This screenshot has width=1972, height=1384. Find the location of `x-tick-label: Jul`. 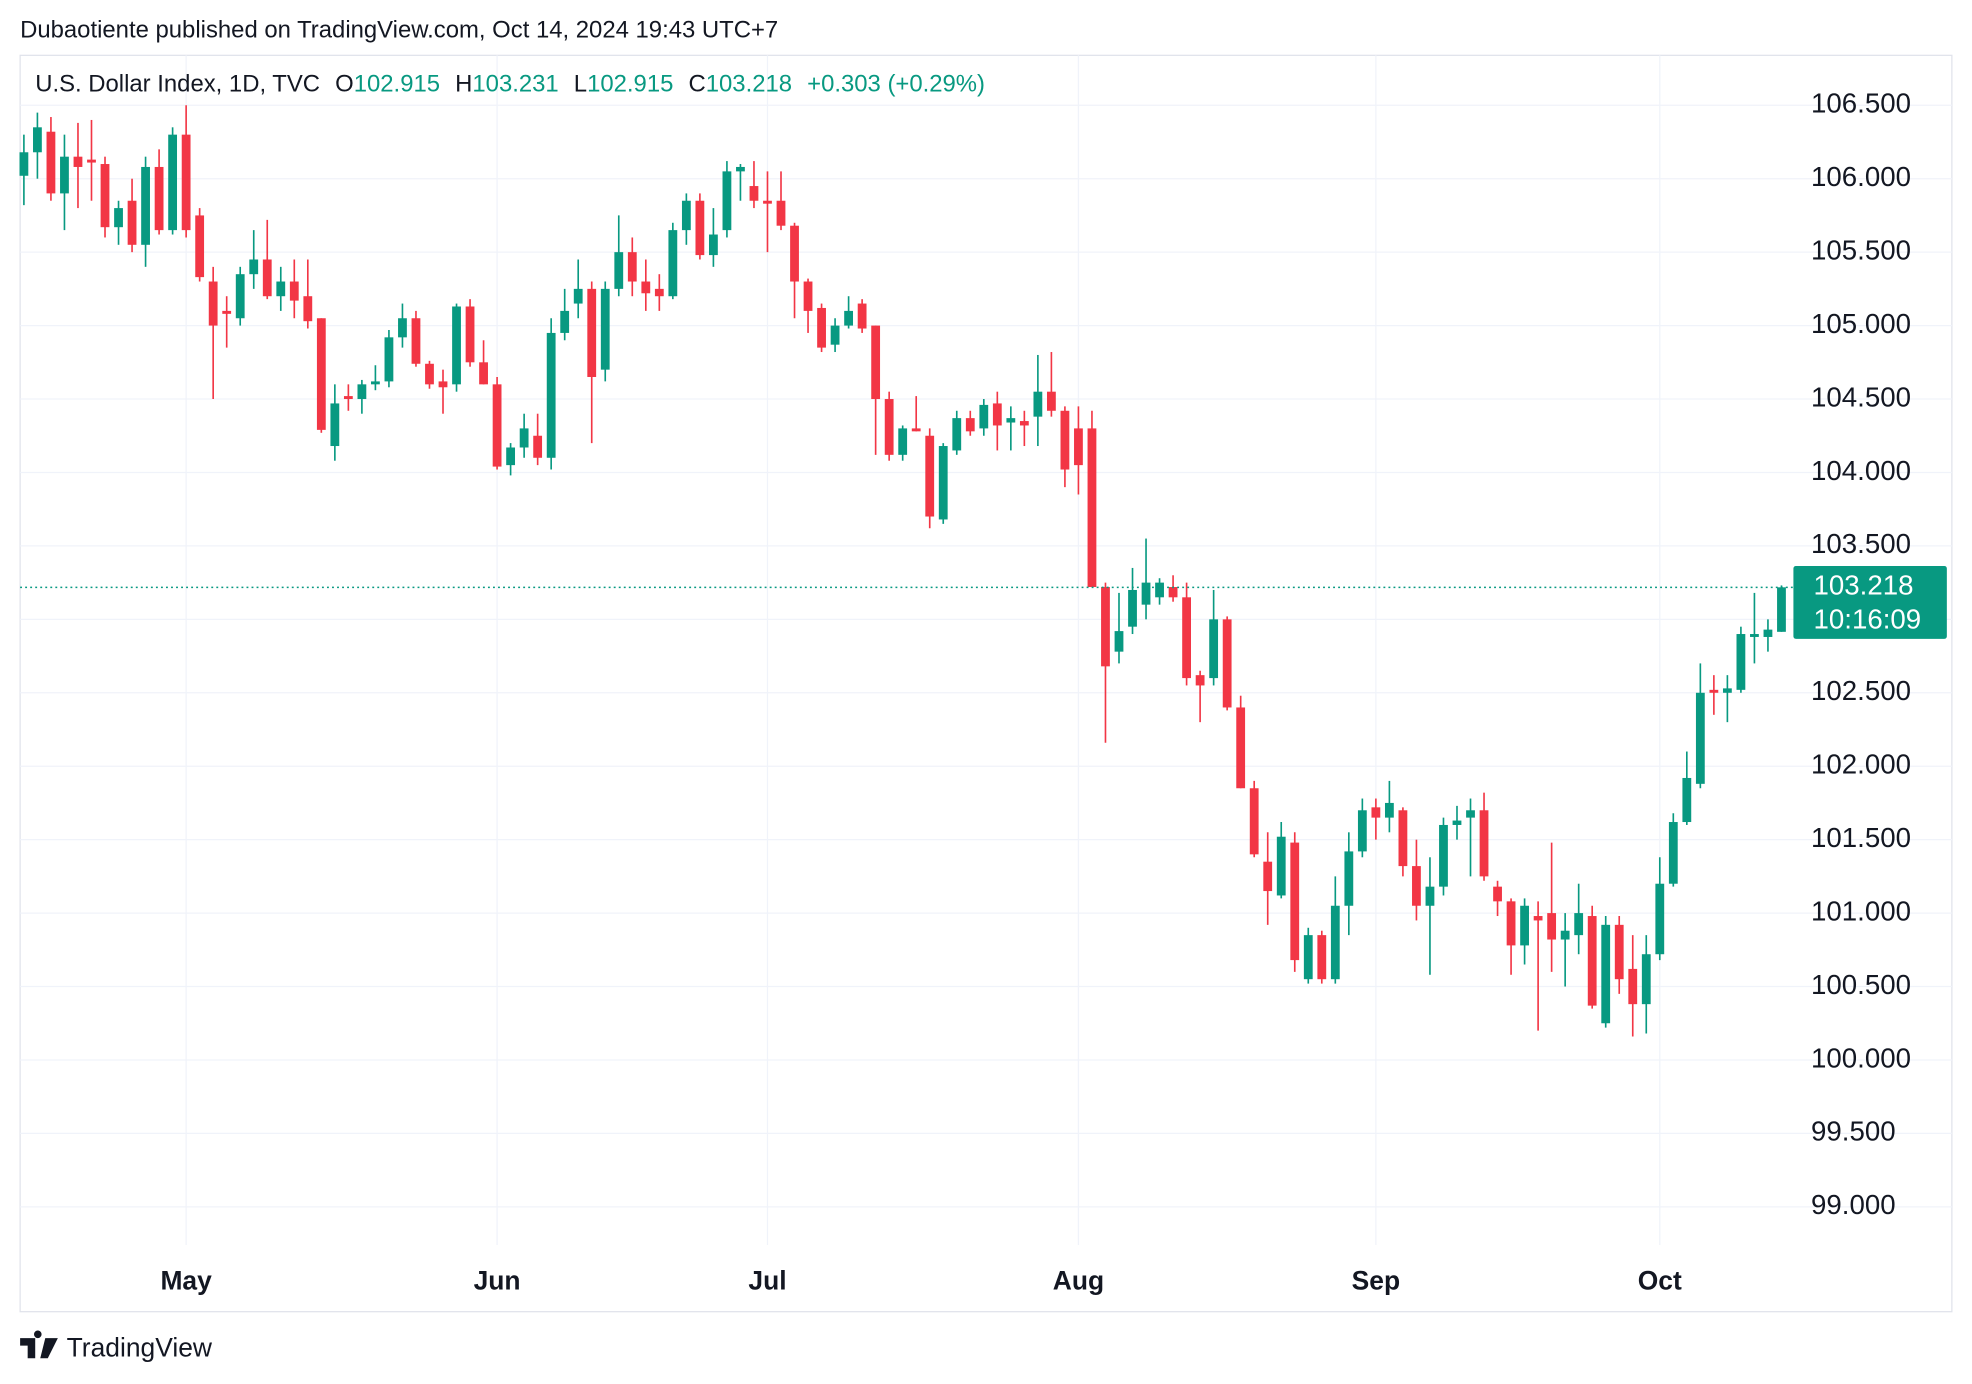

x-tick-label: Jul is located at coordinates (767, 1281).